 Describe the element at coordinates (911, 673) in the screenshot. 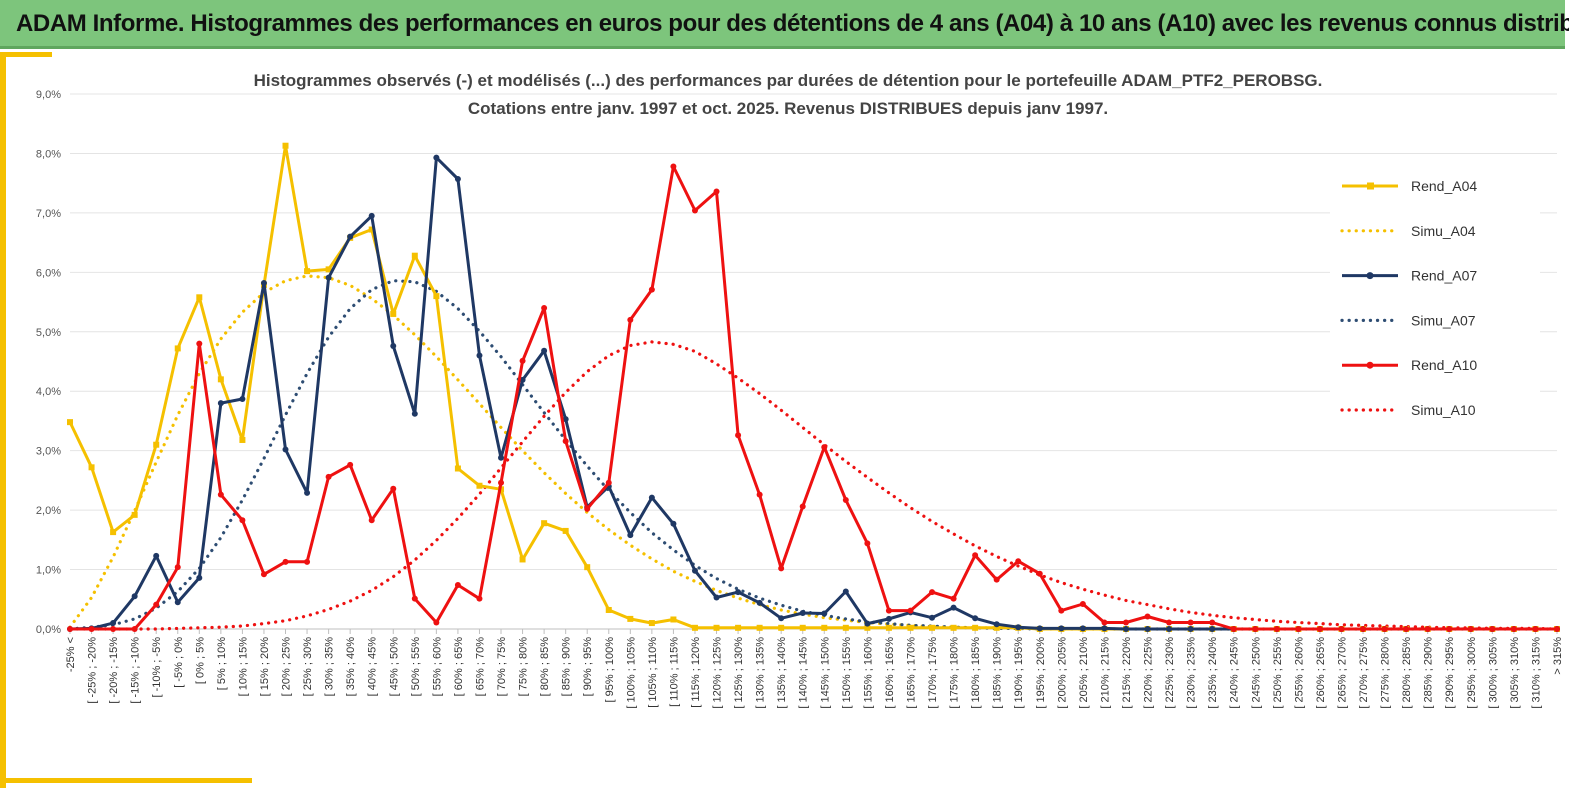

I see `x-tick-label: [ 165% ; 170%` at that location.